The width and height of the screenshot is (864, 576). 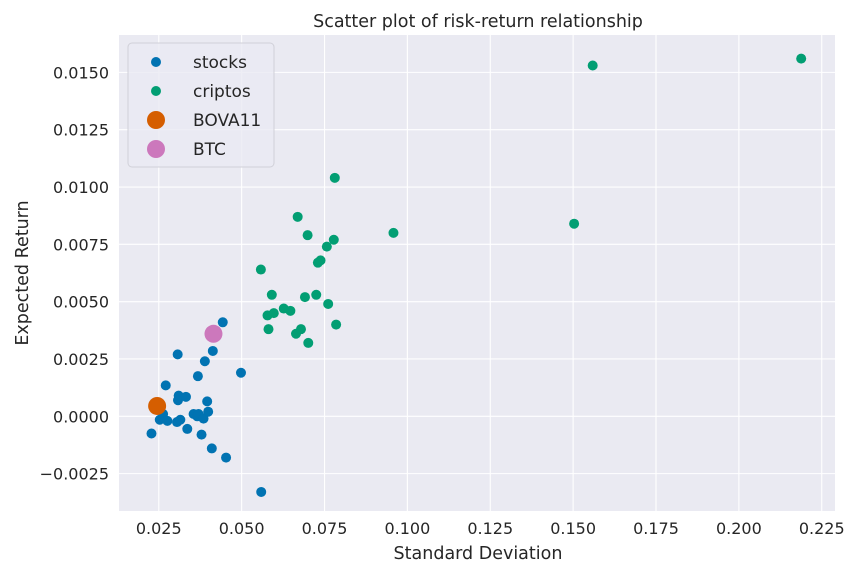 What do you see at coordinates (81, 187) in the screenshot?
I see `y-tick-label: 0.0100` at bounding box center [81, 187].